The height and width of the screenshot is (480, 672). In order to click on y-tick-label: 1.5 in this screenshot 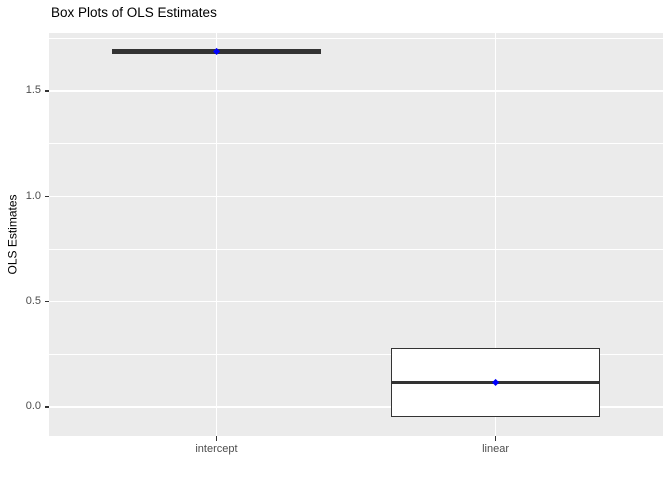, I will do `click(33, 90)`.